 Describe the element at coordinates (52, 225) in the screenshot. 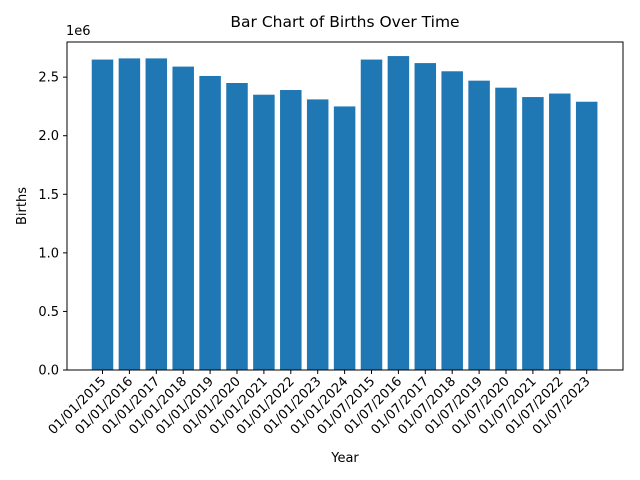

I see `y-axis-ticks: 0.0 0.5 1.0 1.5 2.0 2.5` at that location.